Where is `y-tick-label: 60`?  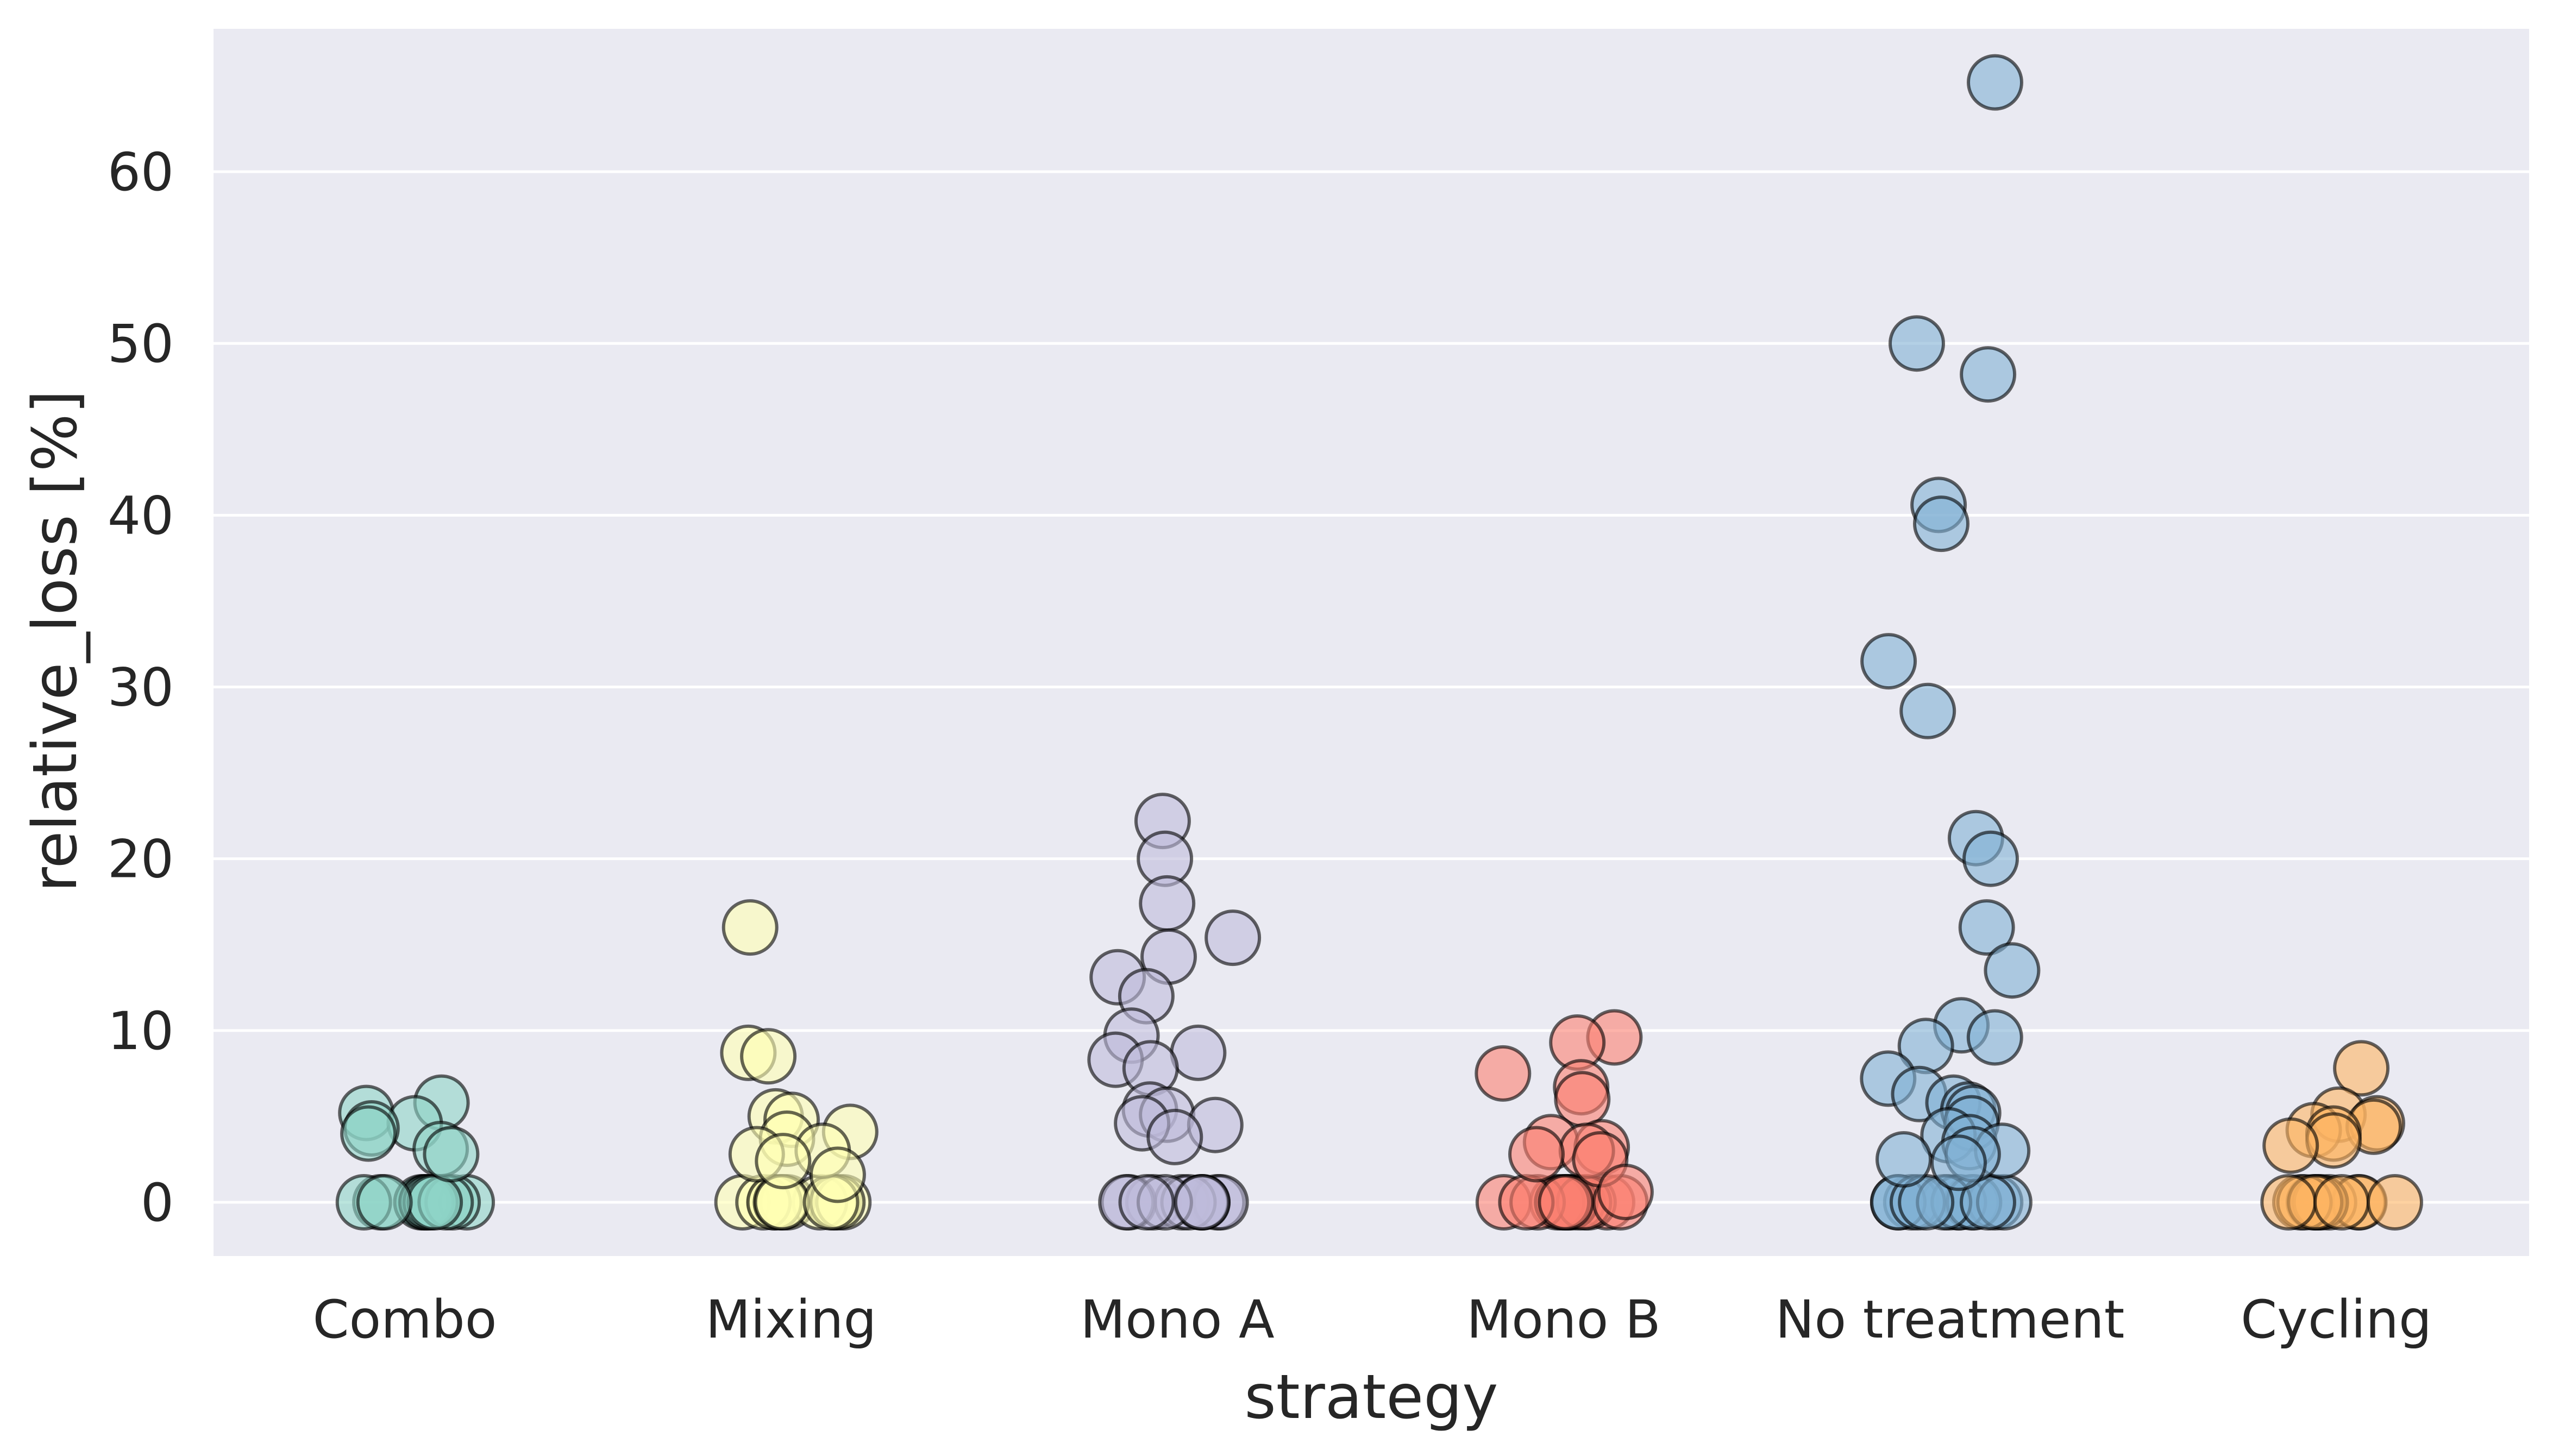
y-tick-label: 60 is located at coordinates (141, 172).